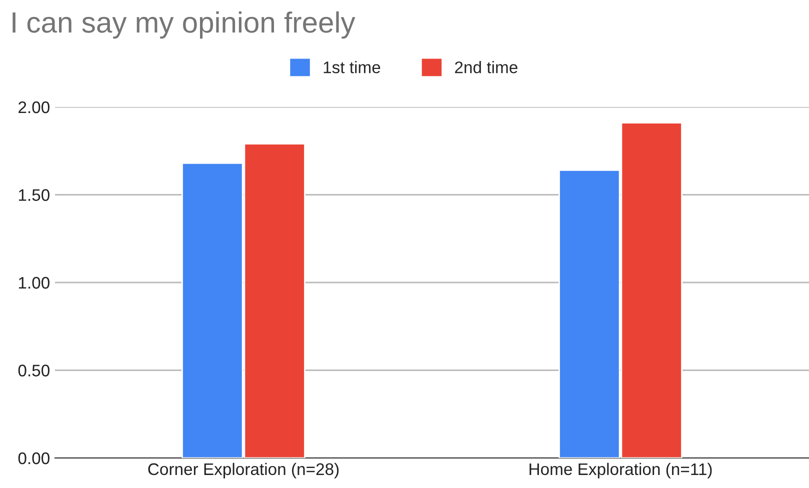  Describe the element at coordinates (34, 107) in the screenshot. I see `y-tick-label: 2.00` at that location.